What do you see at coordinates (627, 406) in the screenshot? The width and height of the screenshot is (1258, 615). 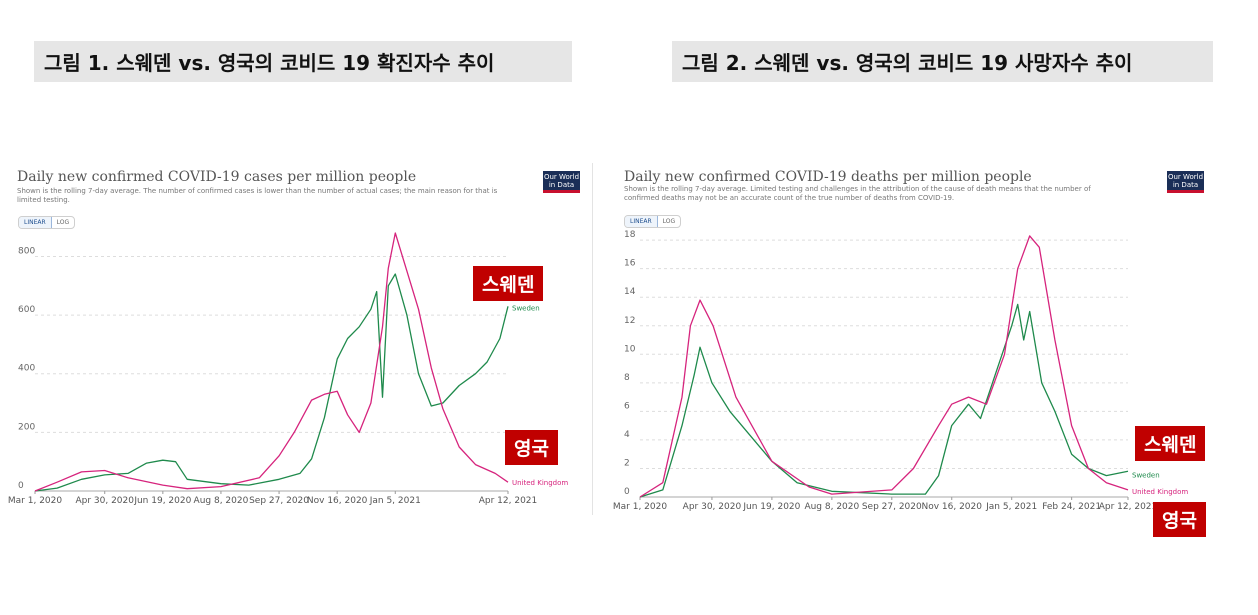 I see `y-tick-label: 6` at bounding box center [627, 406].